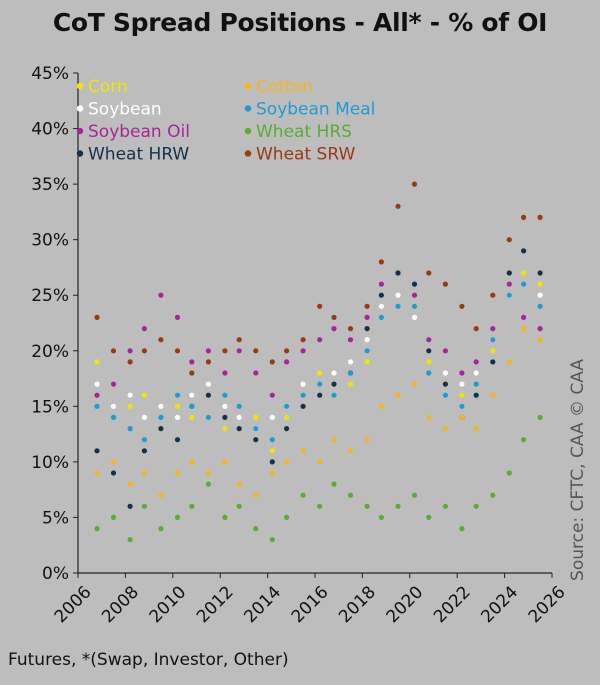  I want to click on legend-entry: Soybean Meal, so click(309, 110).